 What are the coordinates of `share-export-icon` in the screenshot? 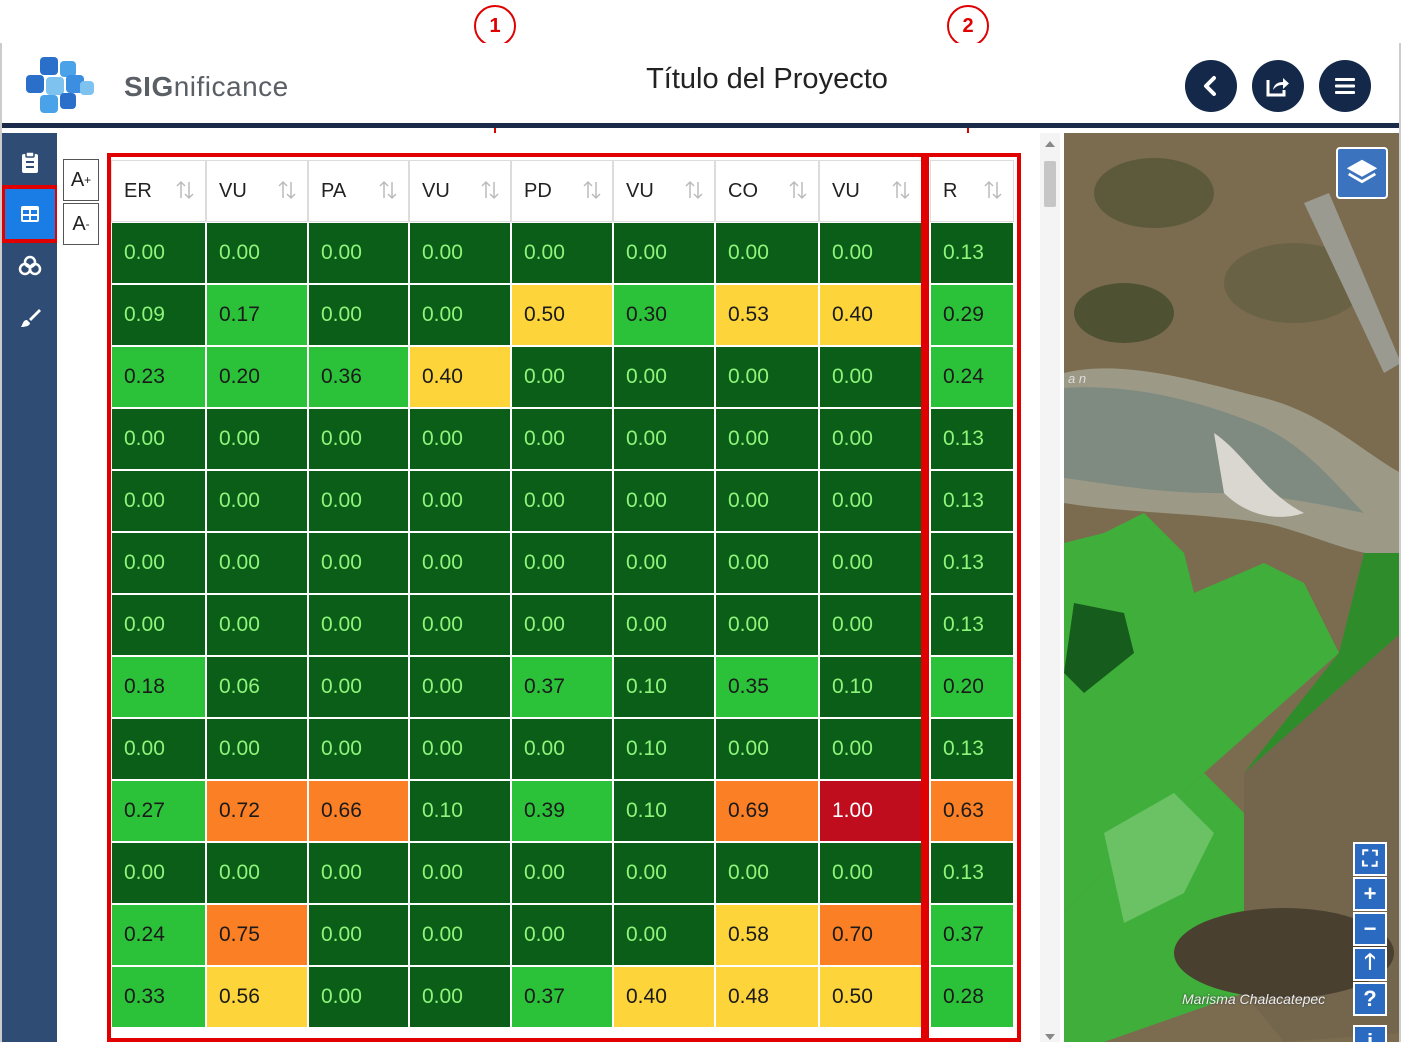 It's located at (1277, 87).